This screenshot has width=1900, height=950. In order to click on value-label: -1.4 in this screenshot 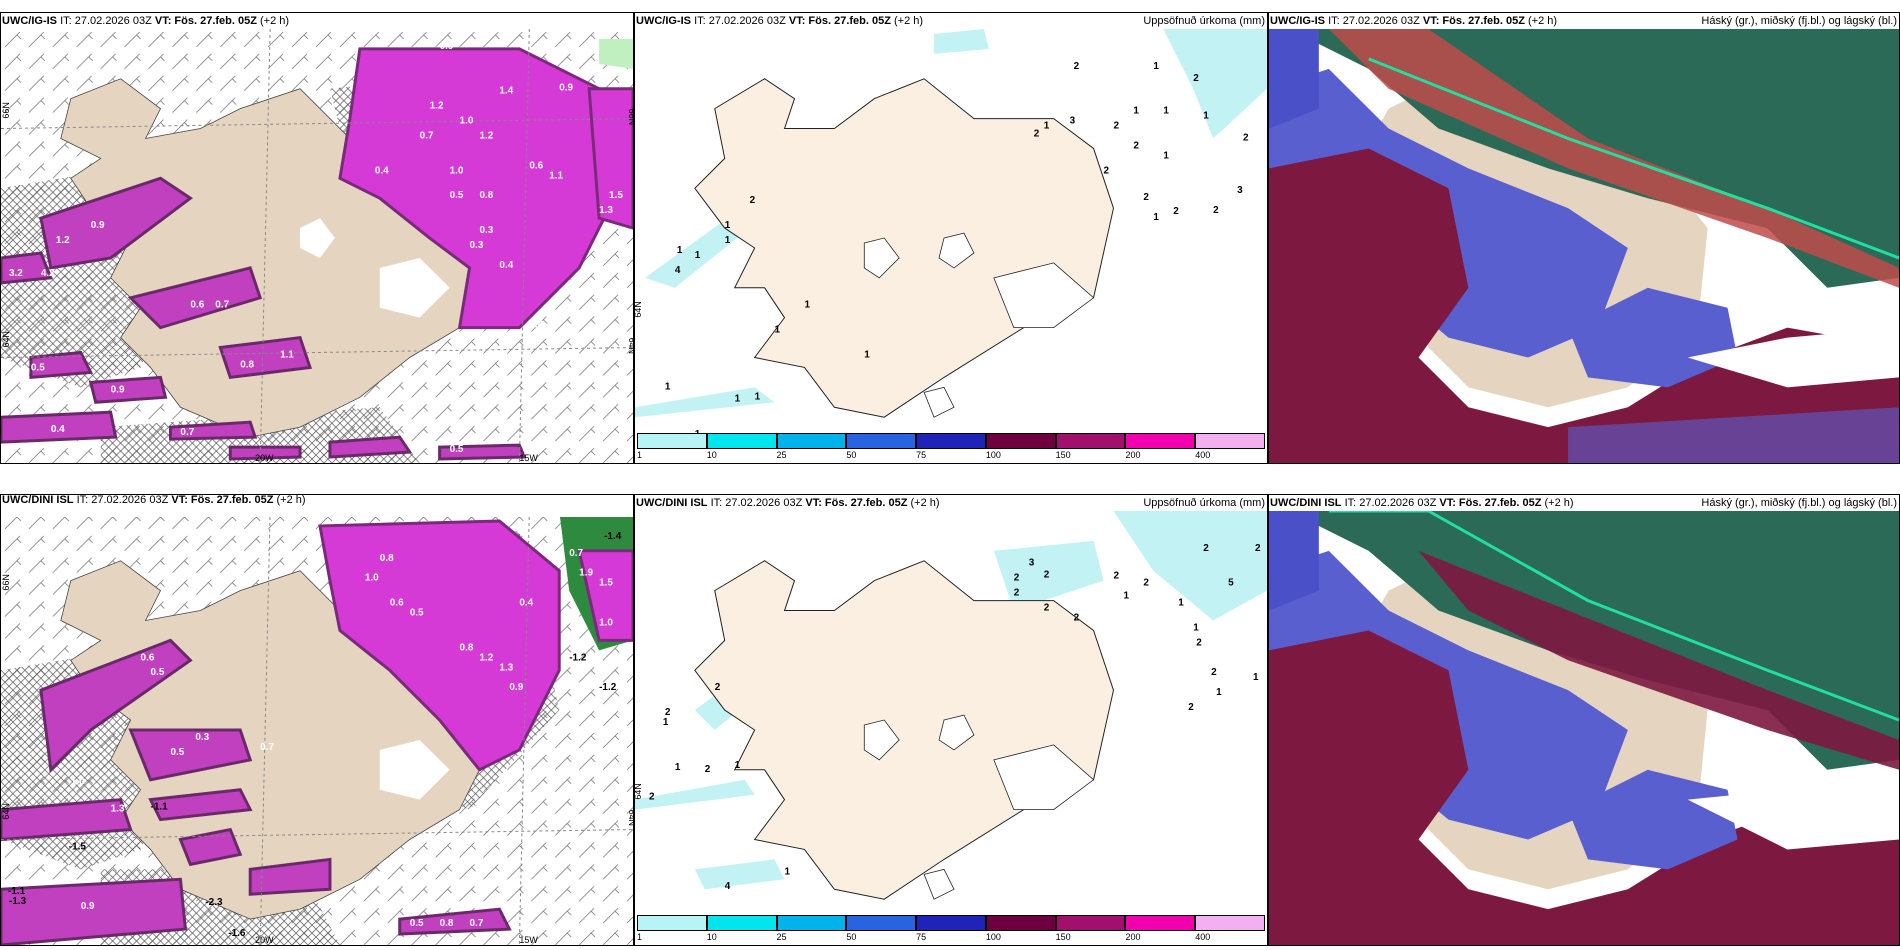, I will do `click(613, 536)`.